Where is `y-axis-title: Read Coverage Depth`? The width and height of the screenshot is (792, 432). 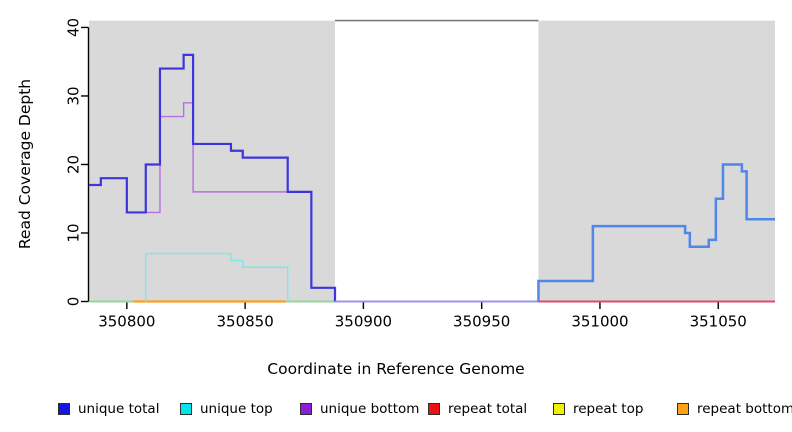 y-axis-title: Read Coverage Depth is located at coordinates (25, 164).